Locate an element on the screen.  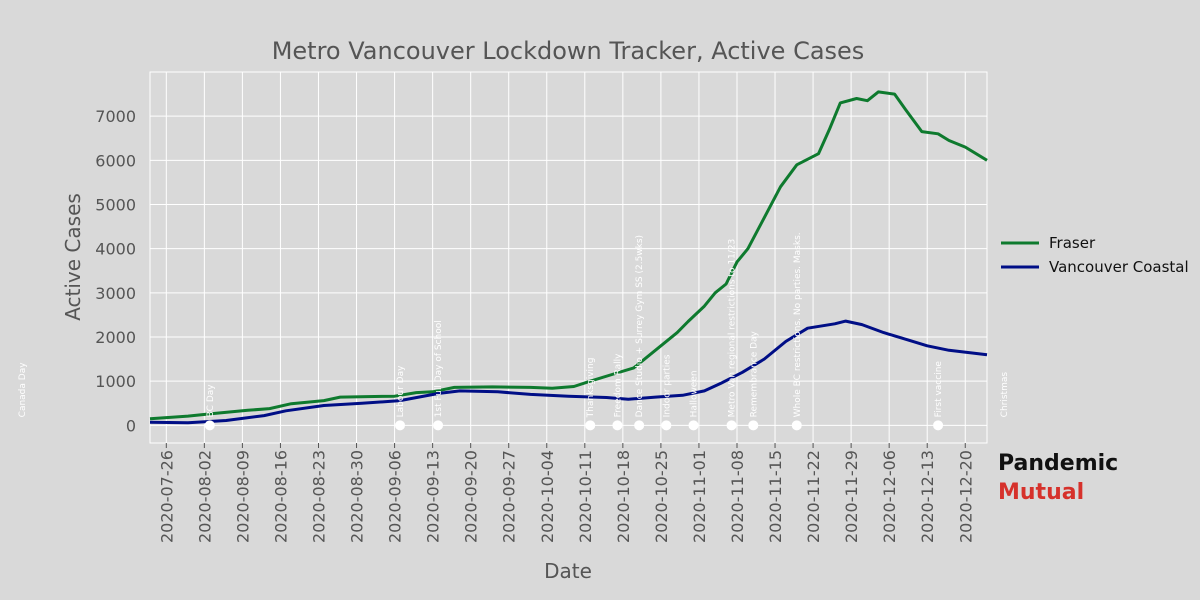
x-tick-label: 2020-12-20 is located at coordinates (965, 496).